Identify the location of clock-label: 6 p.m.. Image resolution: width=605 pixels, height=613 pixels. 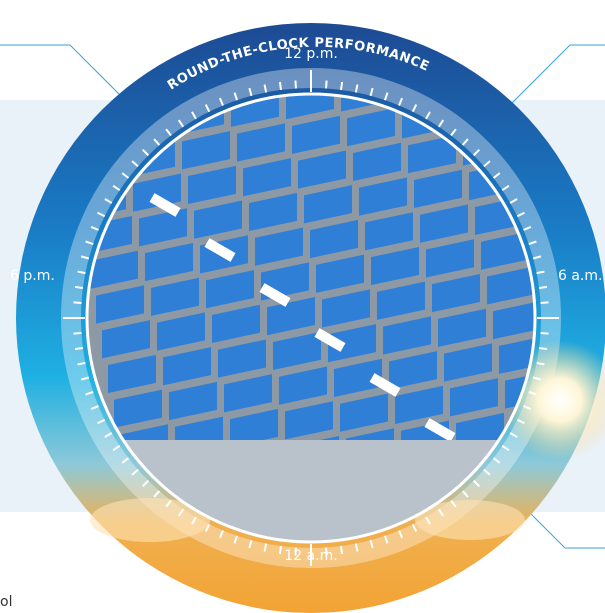
(32, 276).